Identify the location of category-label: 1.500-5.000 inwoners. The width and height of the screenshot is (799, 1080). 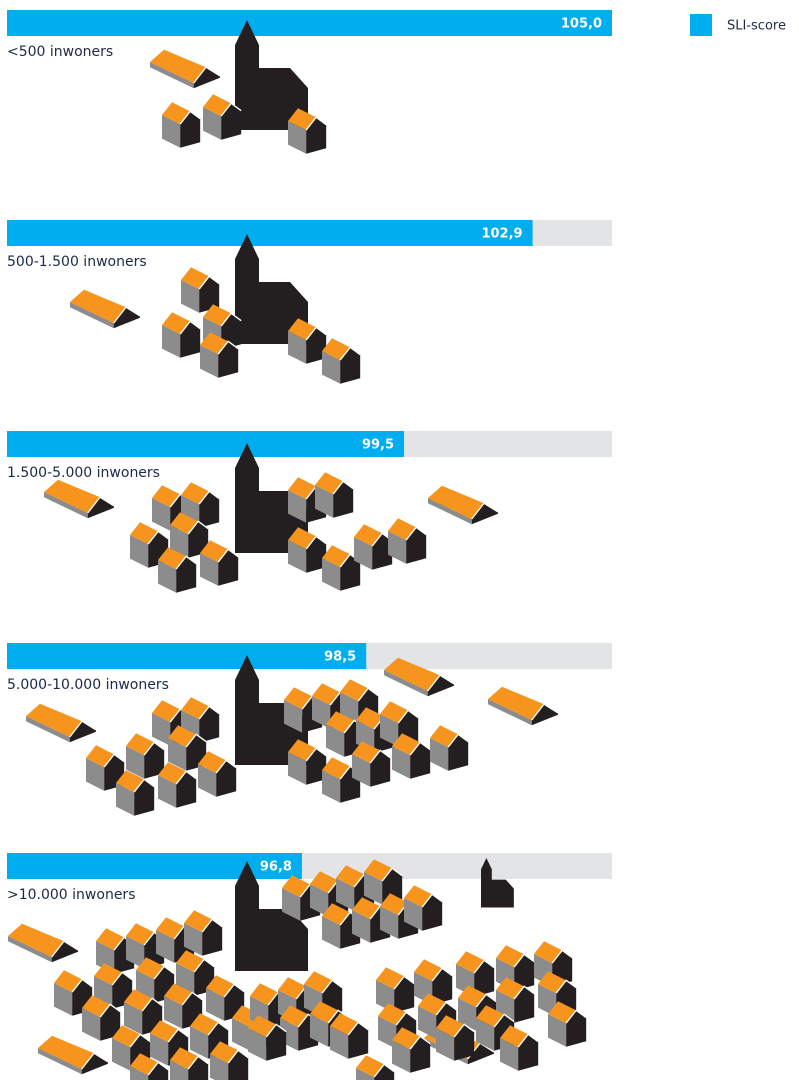
(83, 473).